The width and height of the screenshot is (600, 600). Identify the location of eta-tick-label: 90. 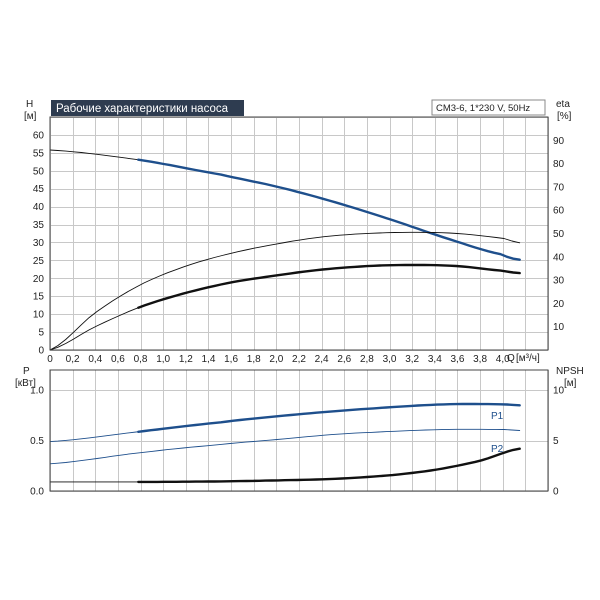
(559, 141).